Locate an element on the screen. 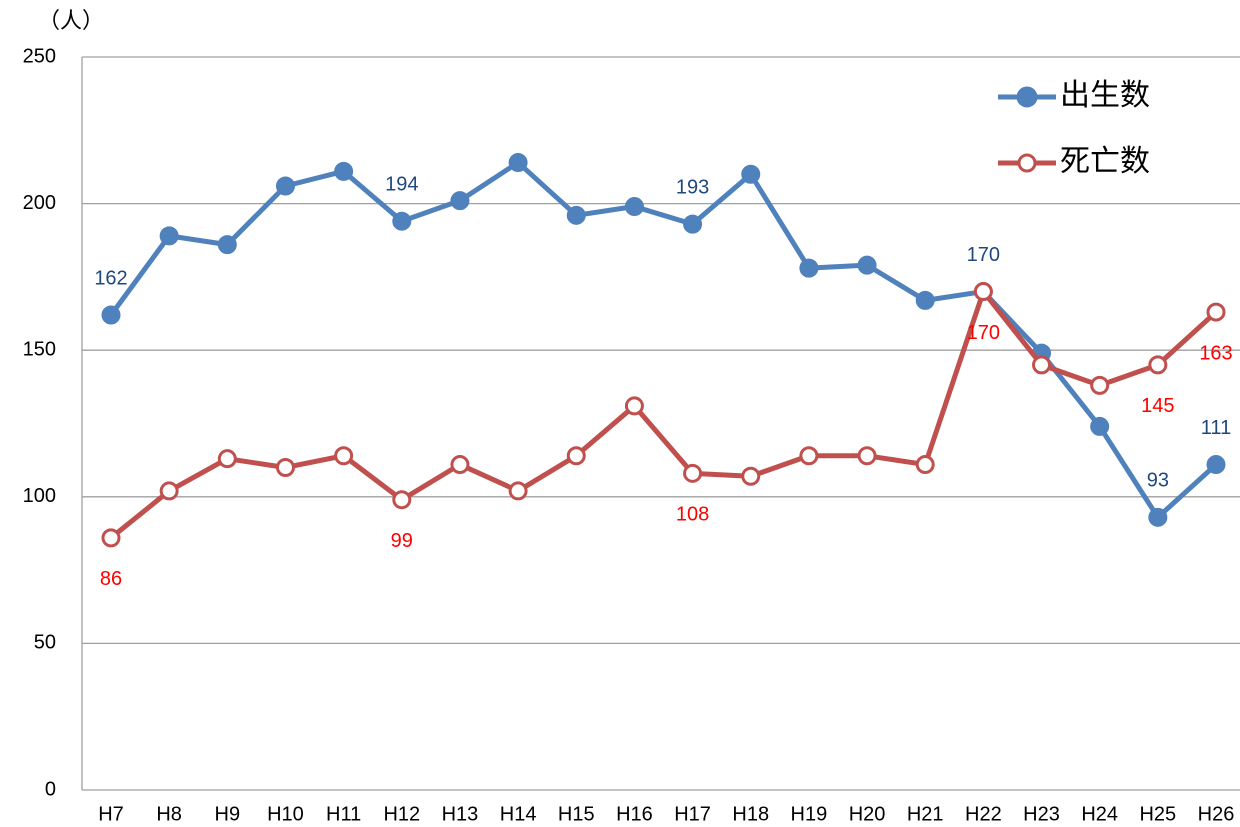  legend-label: 出生数 is located at coordinates (1105, 95).